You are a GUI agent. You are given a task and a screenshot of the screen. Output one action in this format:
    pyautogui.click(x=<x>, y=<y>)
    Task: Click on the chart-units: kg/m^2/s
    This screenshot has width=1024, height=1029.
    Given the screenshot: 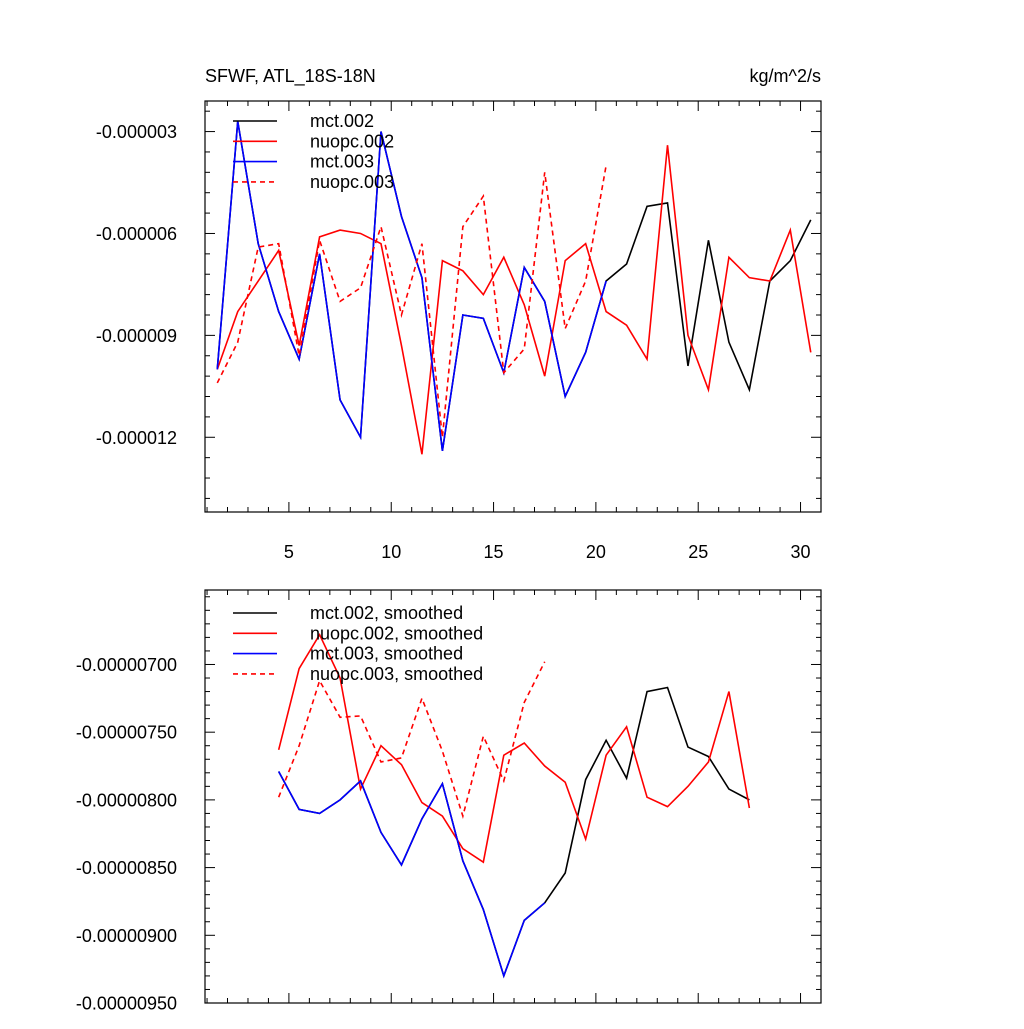 What is the action you would take?
    pyautogui.click(x=785, y=76)
    